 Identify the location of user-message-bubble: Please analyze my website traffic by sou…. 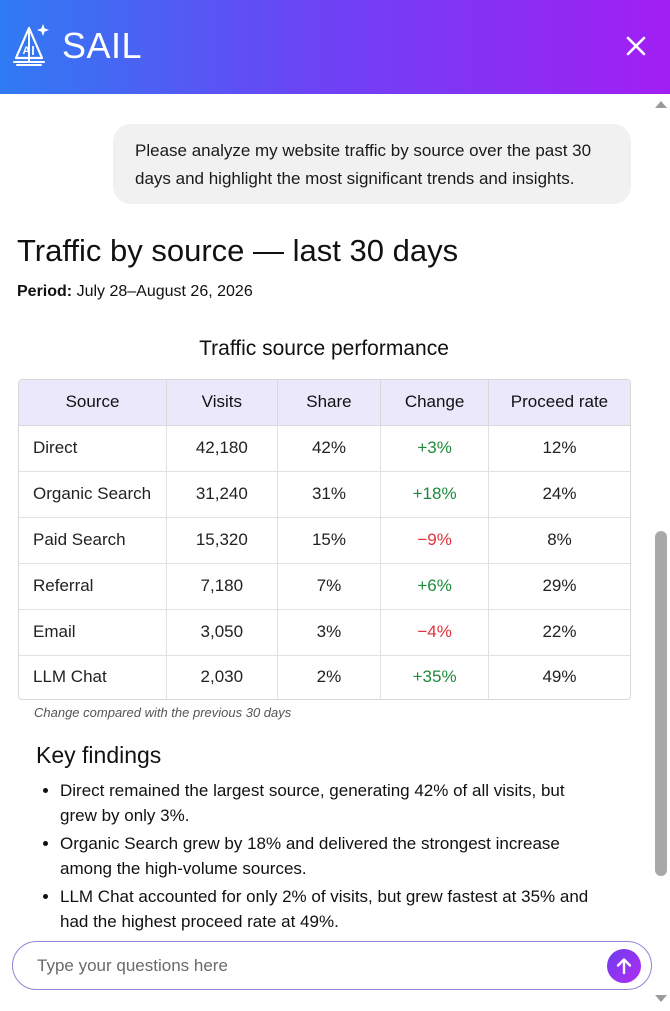
(372, 164).